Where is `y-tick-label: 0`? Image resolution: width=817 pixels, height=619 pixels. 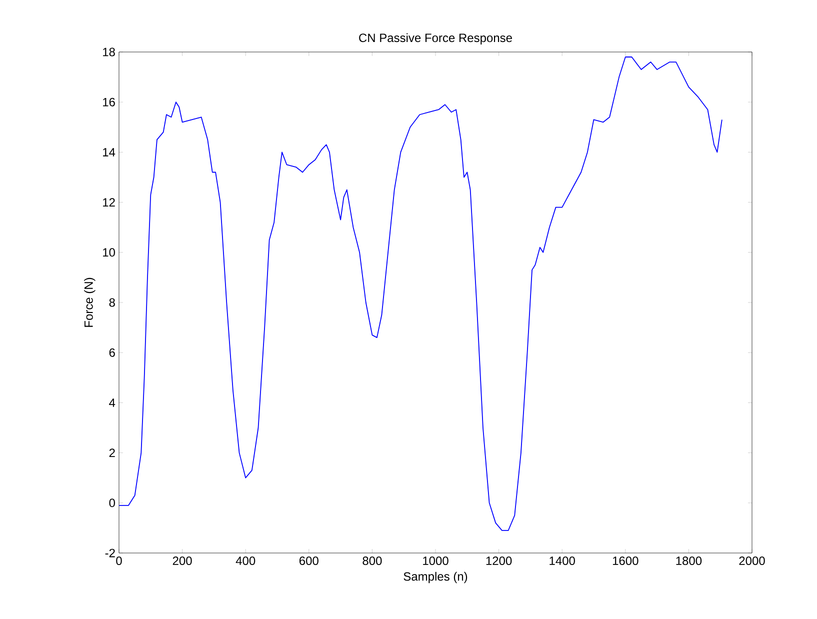 y-tick-label: 0 is located at coordinates (112, 503).